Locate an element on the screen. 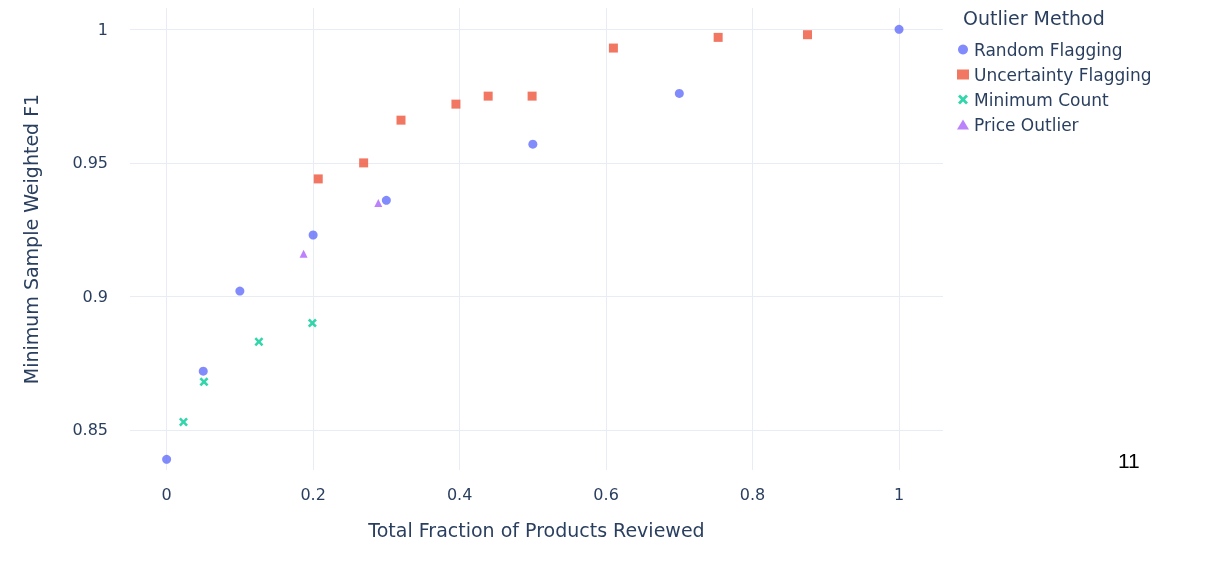 The height and width of the screenshot is (563, 1227). legend-label: Random Flagging is located at coordinates (1048, 49).